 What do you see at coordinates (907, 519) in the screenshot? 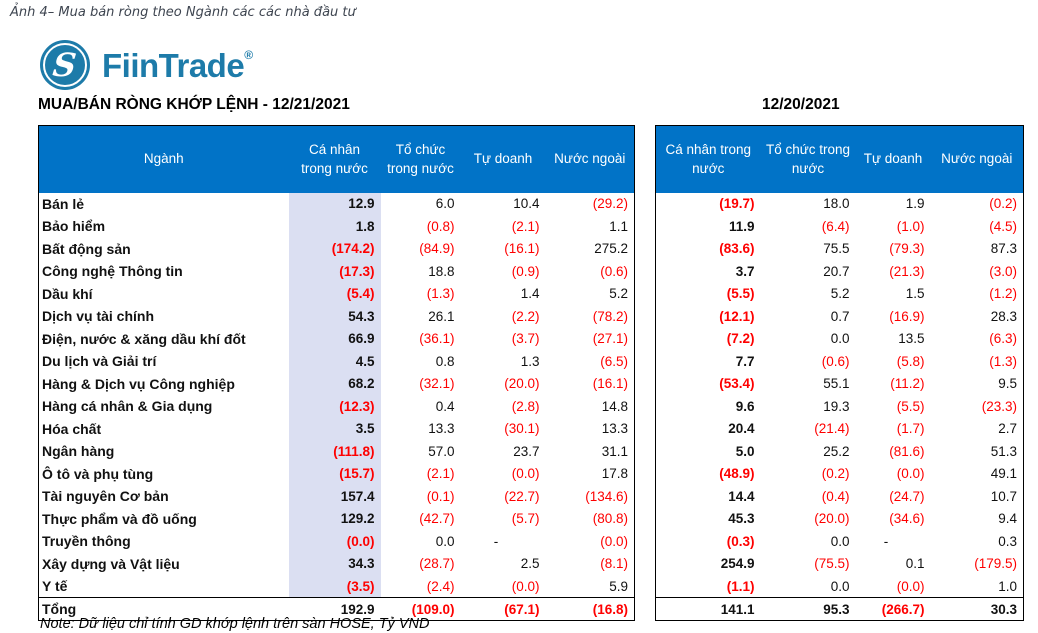
I see `cell-value: (34.6)` at bounding box center [907, 519].